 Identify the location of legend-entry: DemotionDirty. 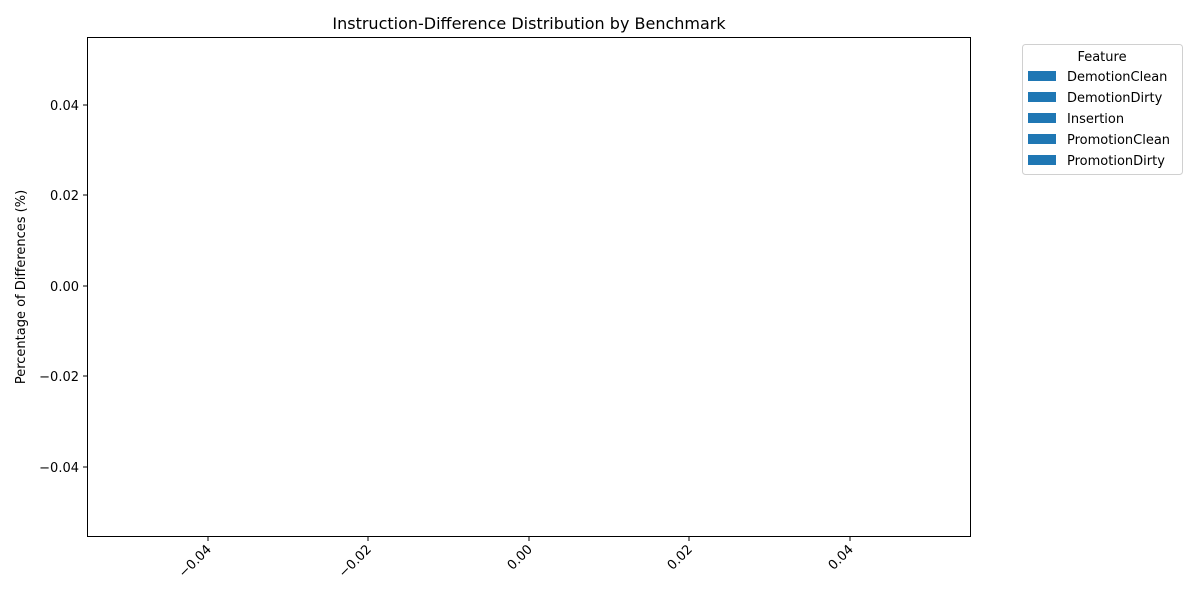
(1115, 98).